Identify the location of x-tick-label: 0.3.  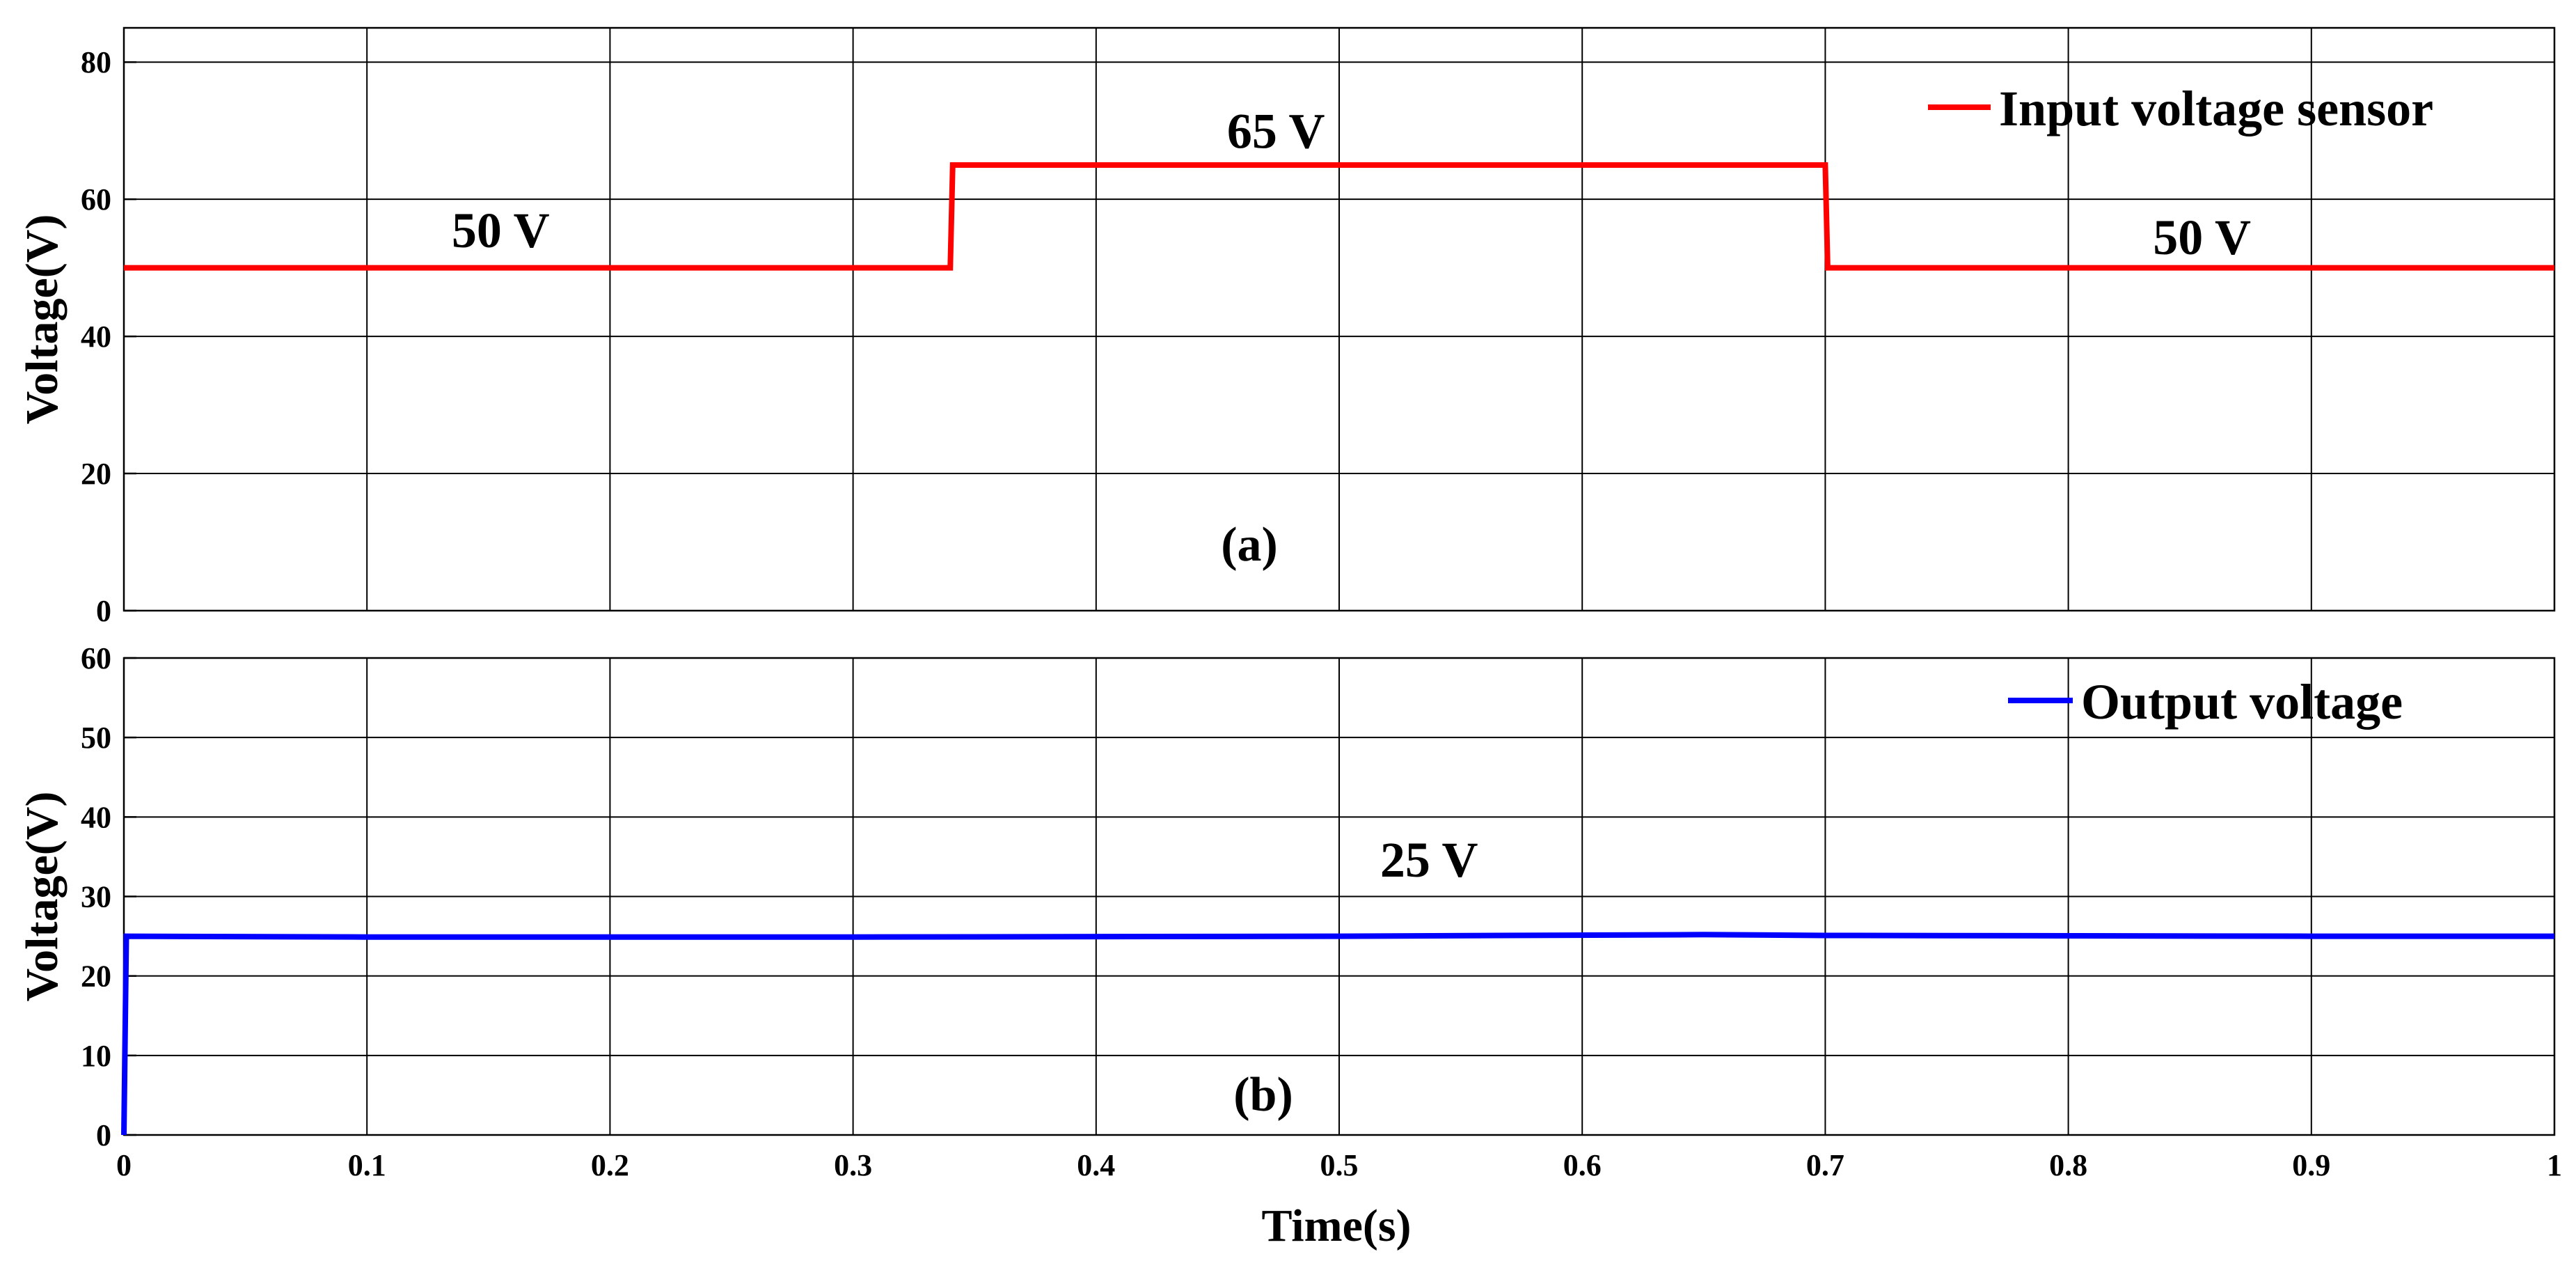
(853, 1165).